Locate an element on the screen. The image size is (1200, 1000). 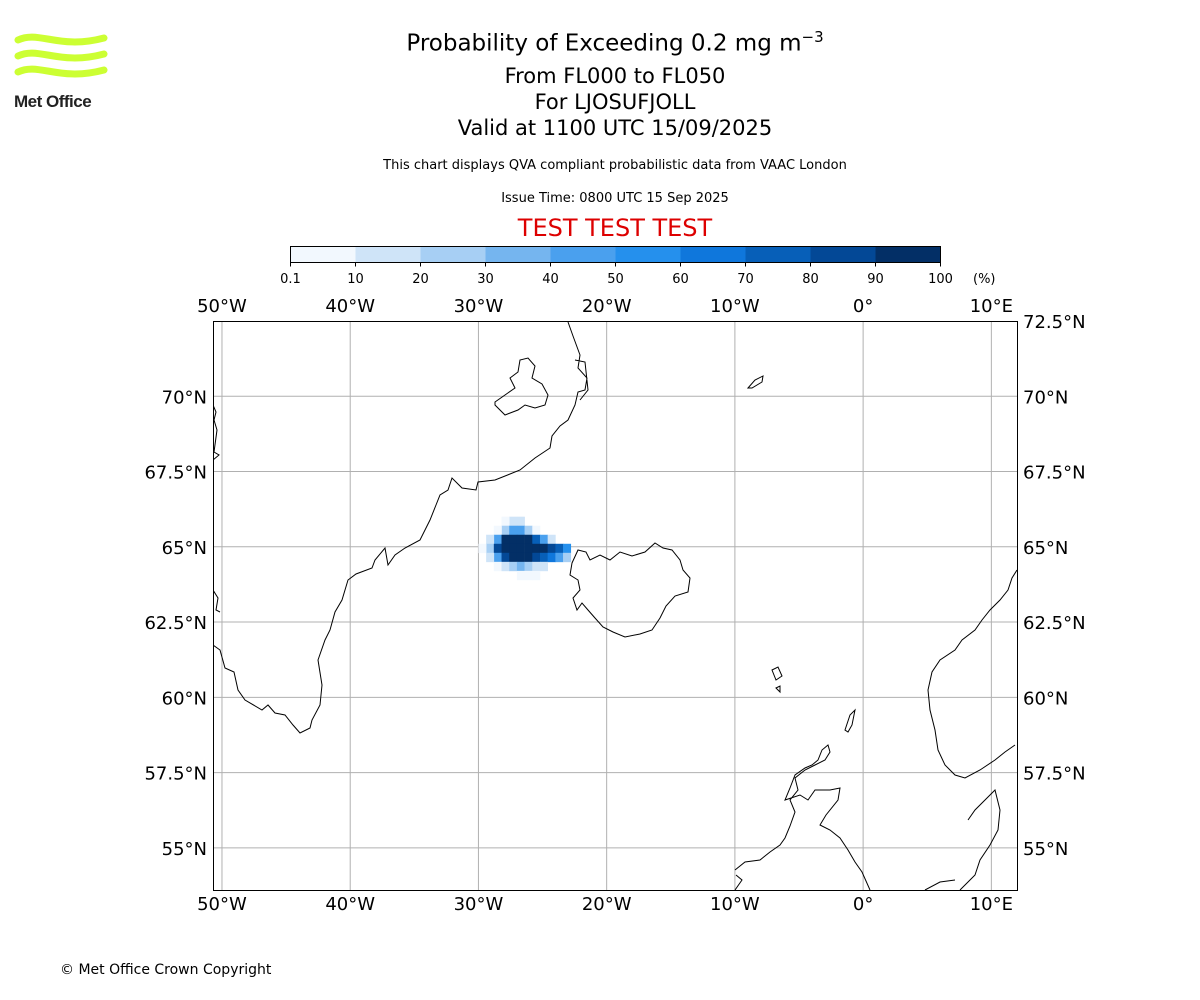
copyright: © Met Office Crown Copyright is located at coordinates (166, 970).